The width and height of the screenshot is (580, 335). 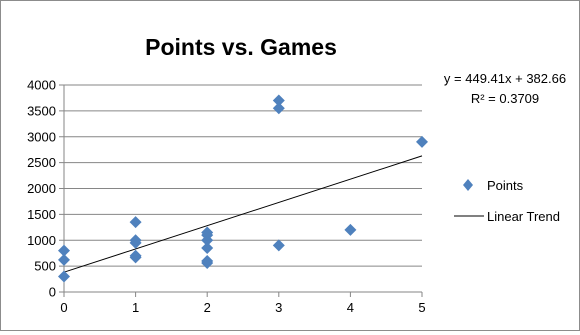 What do you see at coordinates (507, 201) in the screenshot?
I see `legend: Points Linear Trend` at bounding box center [507, 201].